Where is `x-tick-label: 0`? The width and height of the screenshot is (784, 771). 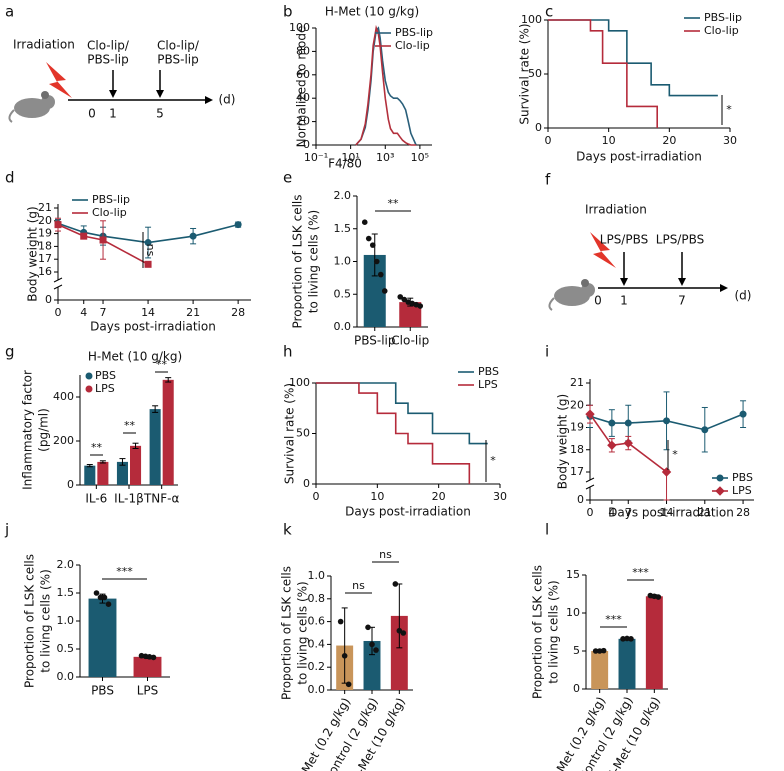
x-tick-label: 0 is located at coordinates (58, 312).